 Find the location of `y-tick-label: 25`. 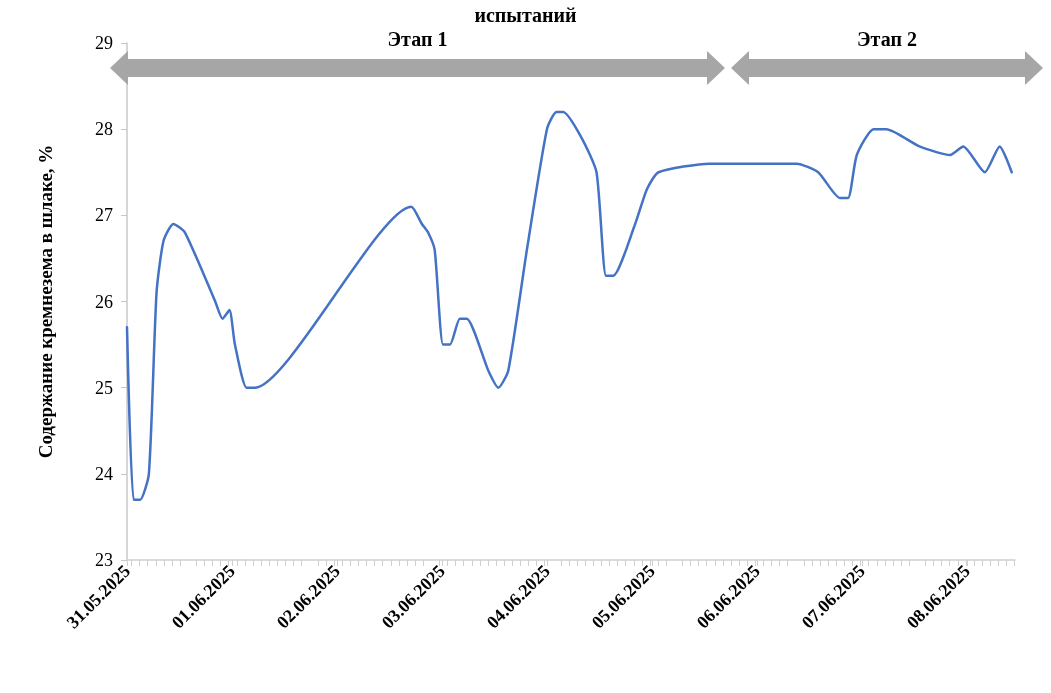

y-tick-label: 25 is located at coordinates (104, 387).